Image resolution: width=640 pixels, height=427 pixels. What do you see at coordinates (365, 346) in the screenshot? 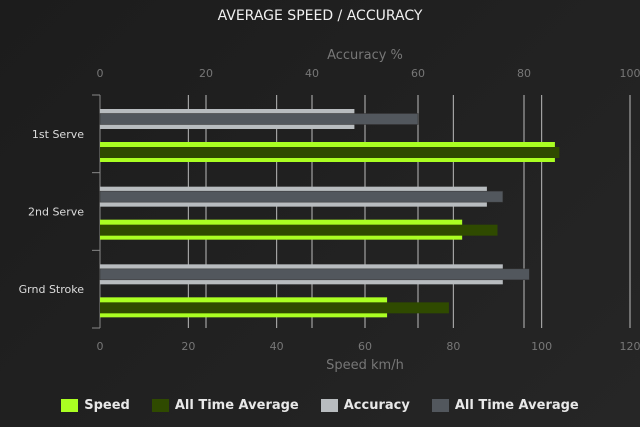
I see `bottom-tick-label: 60` at bounding box center [365, 346].